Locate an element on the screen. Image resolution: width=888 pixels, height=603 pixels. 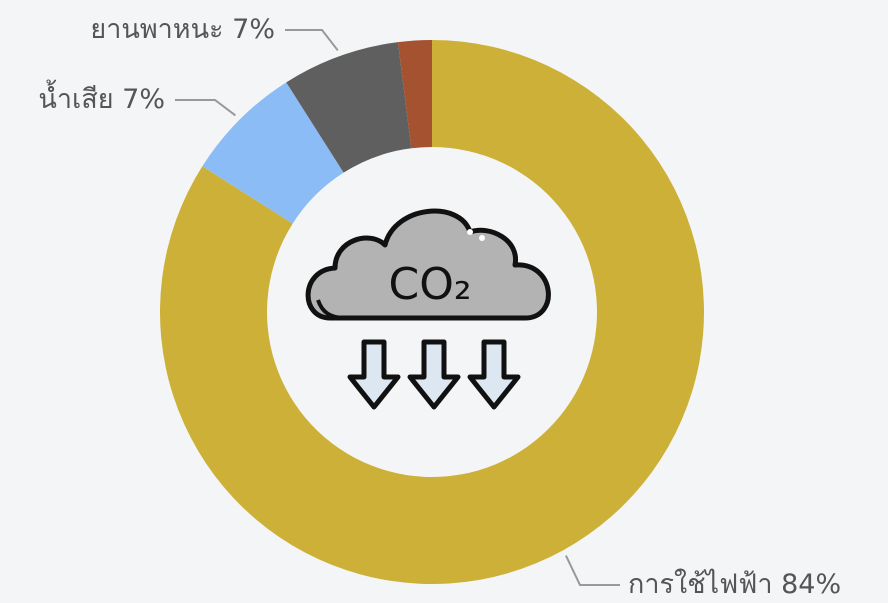
center-label: CO₂ is located at coordinates (430, 284).